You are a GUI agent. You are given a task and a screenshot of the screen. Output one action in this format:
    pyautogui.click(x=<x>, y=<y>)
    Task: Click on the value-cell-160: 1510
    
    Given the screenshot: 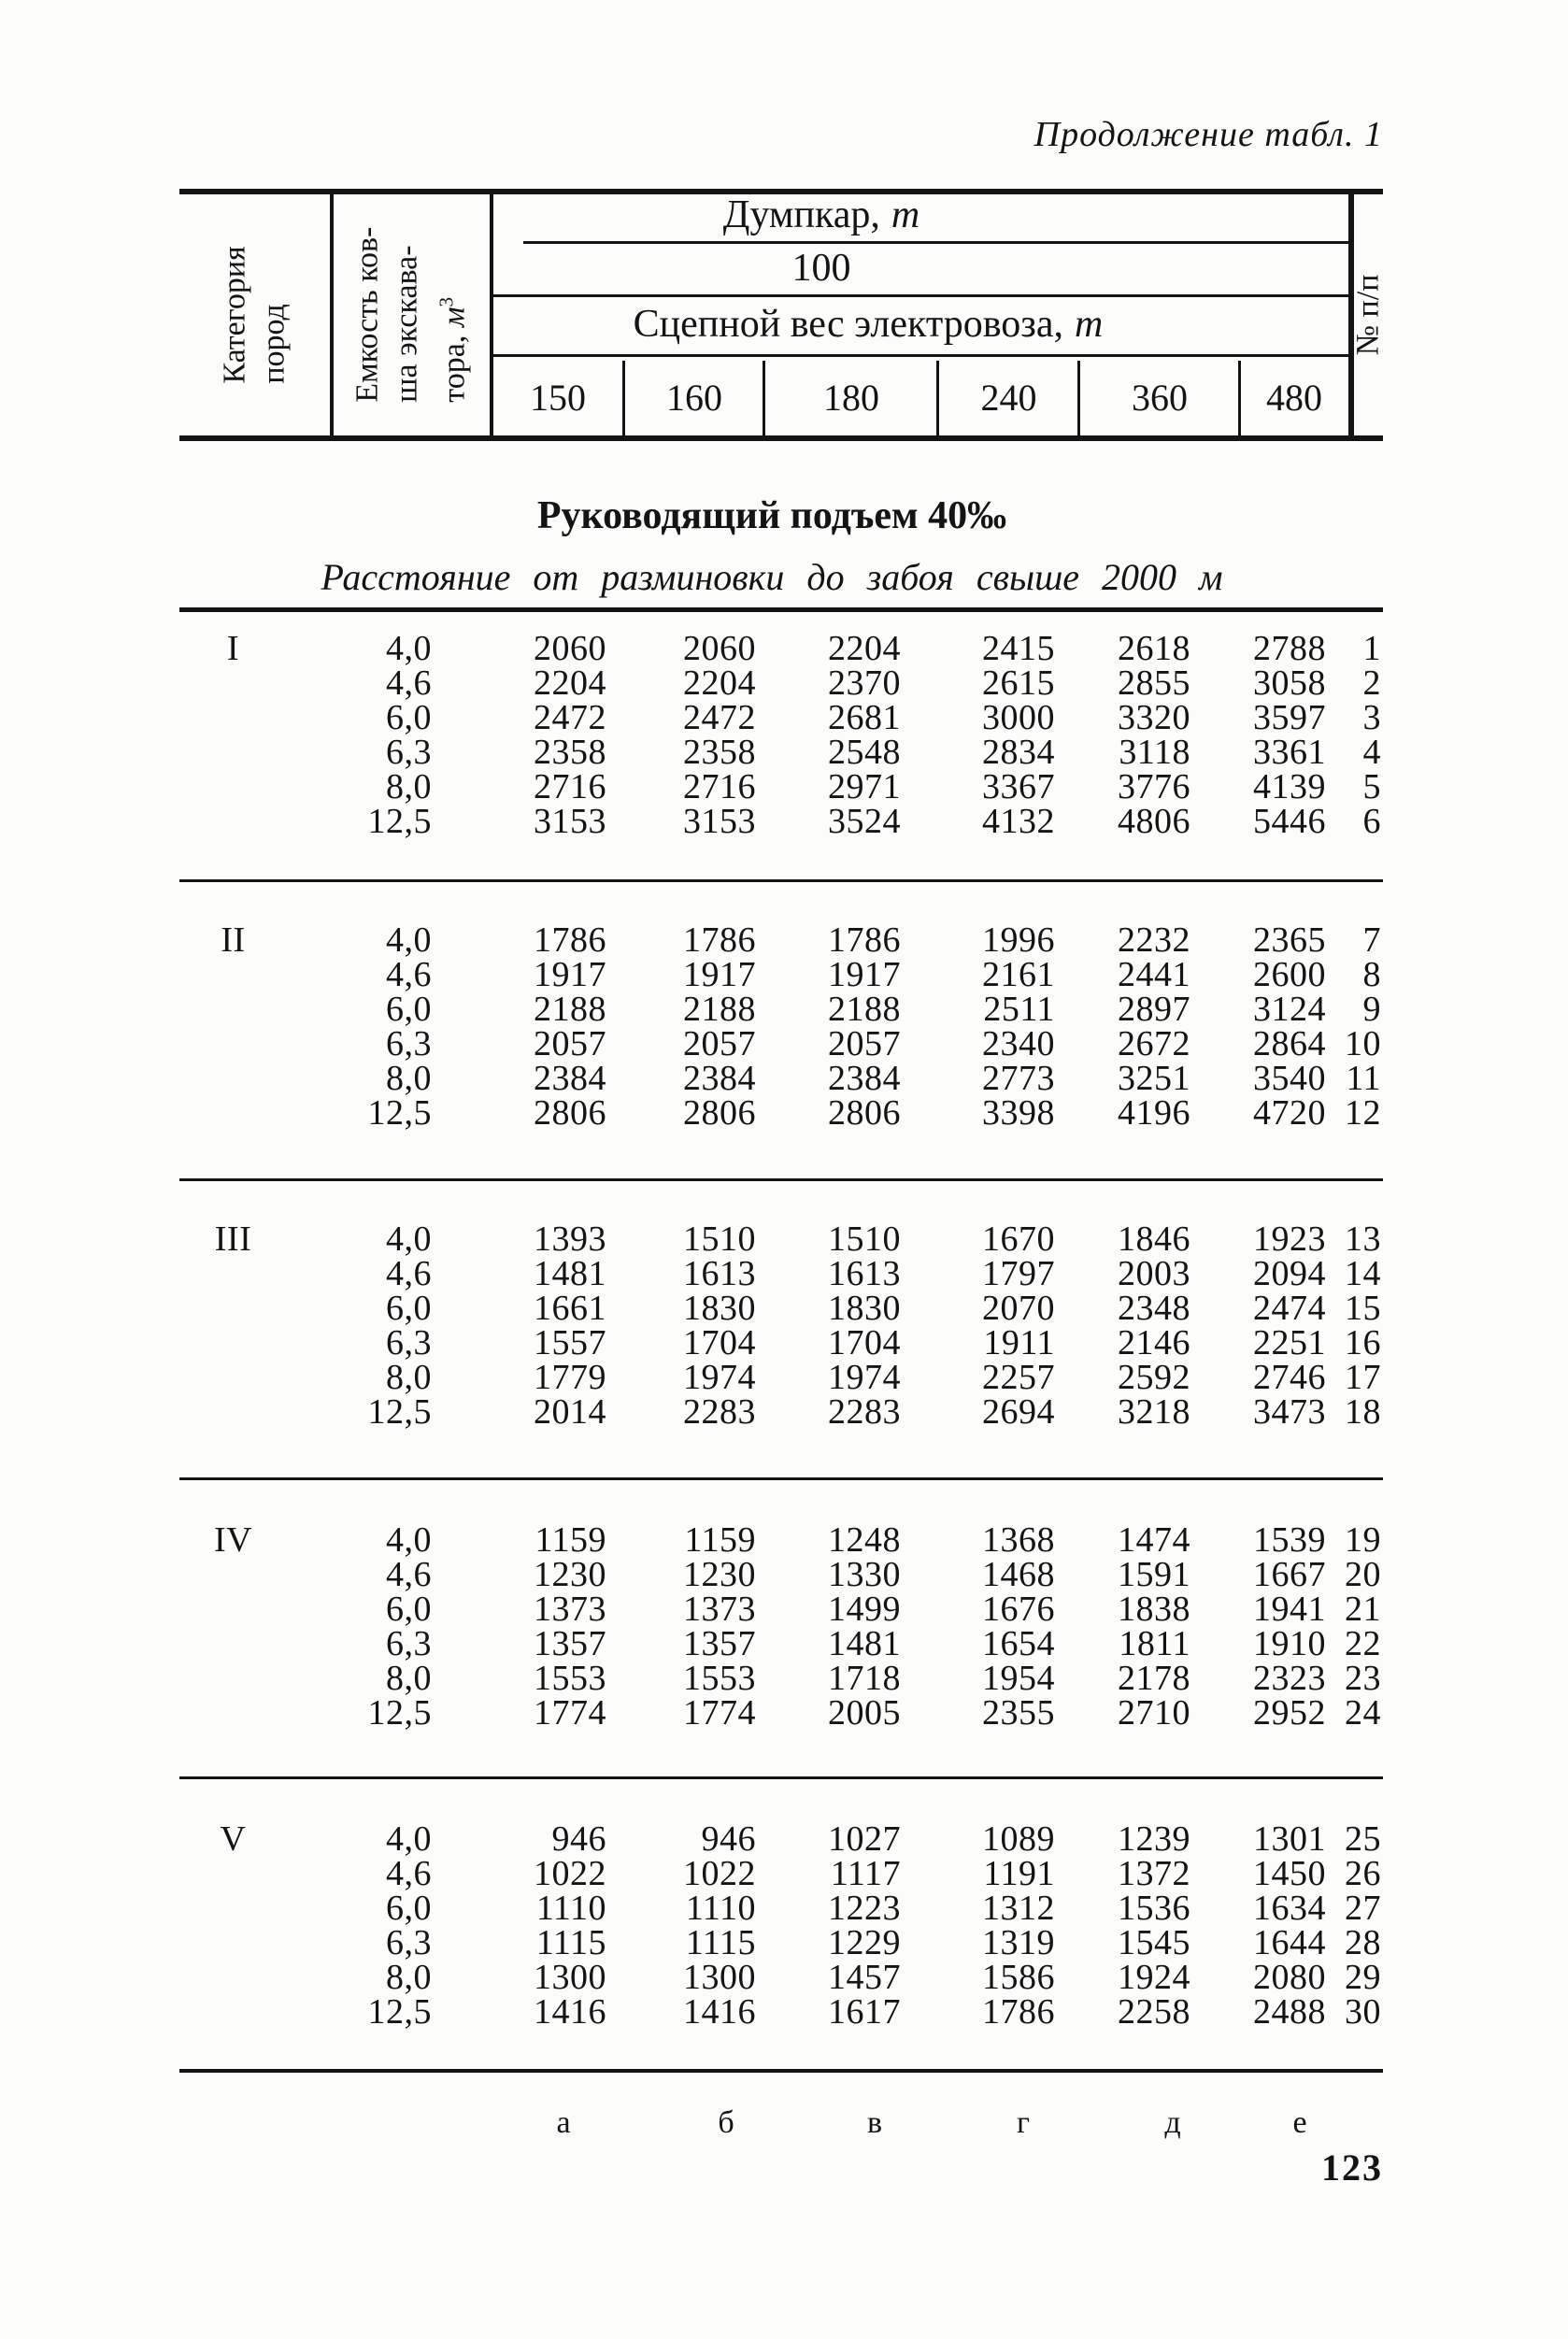 What is the action you would take?
    pyautogui.click(x=720, y=1239)
    